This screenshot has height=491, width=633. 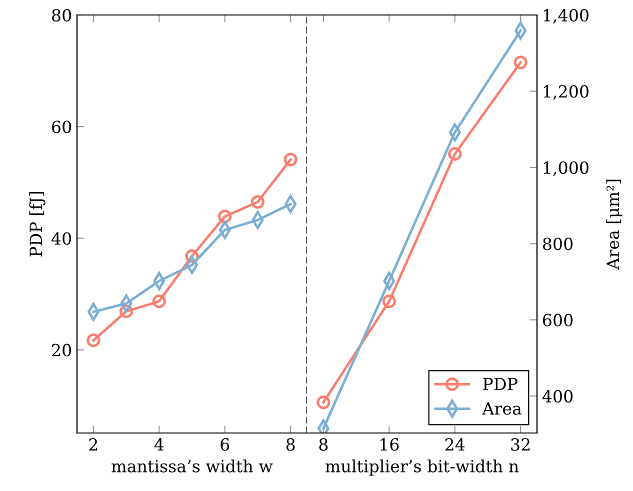 What do you see at coordinates (62, 15) in the screenshot?
I see `y-tick-label: 80` at bounding box center [62, 15].